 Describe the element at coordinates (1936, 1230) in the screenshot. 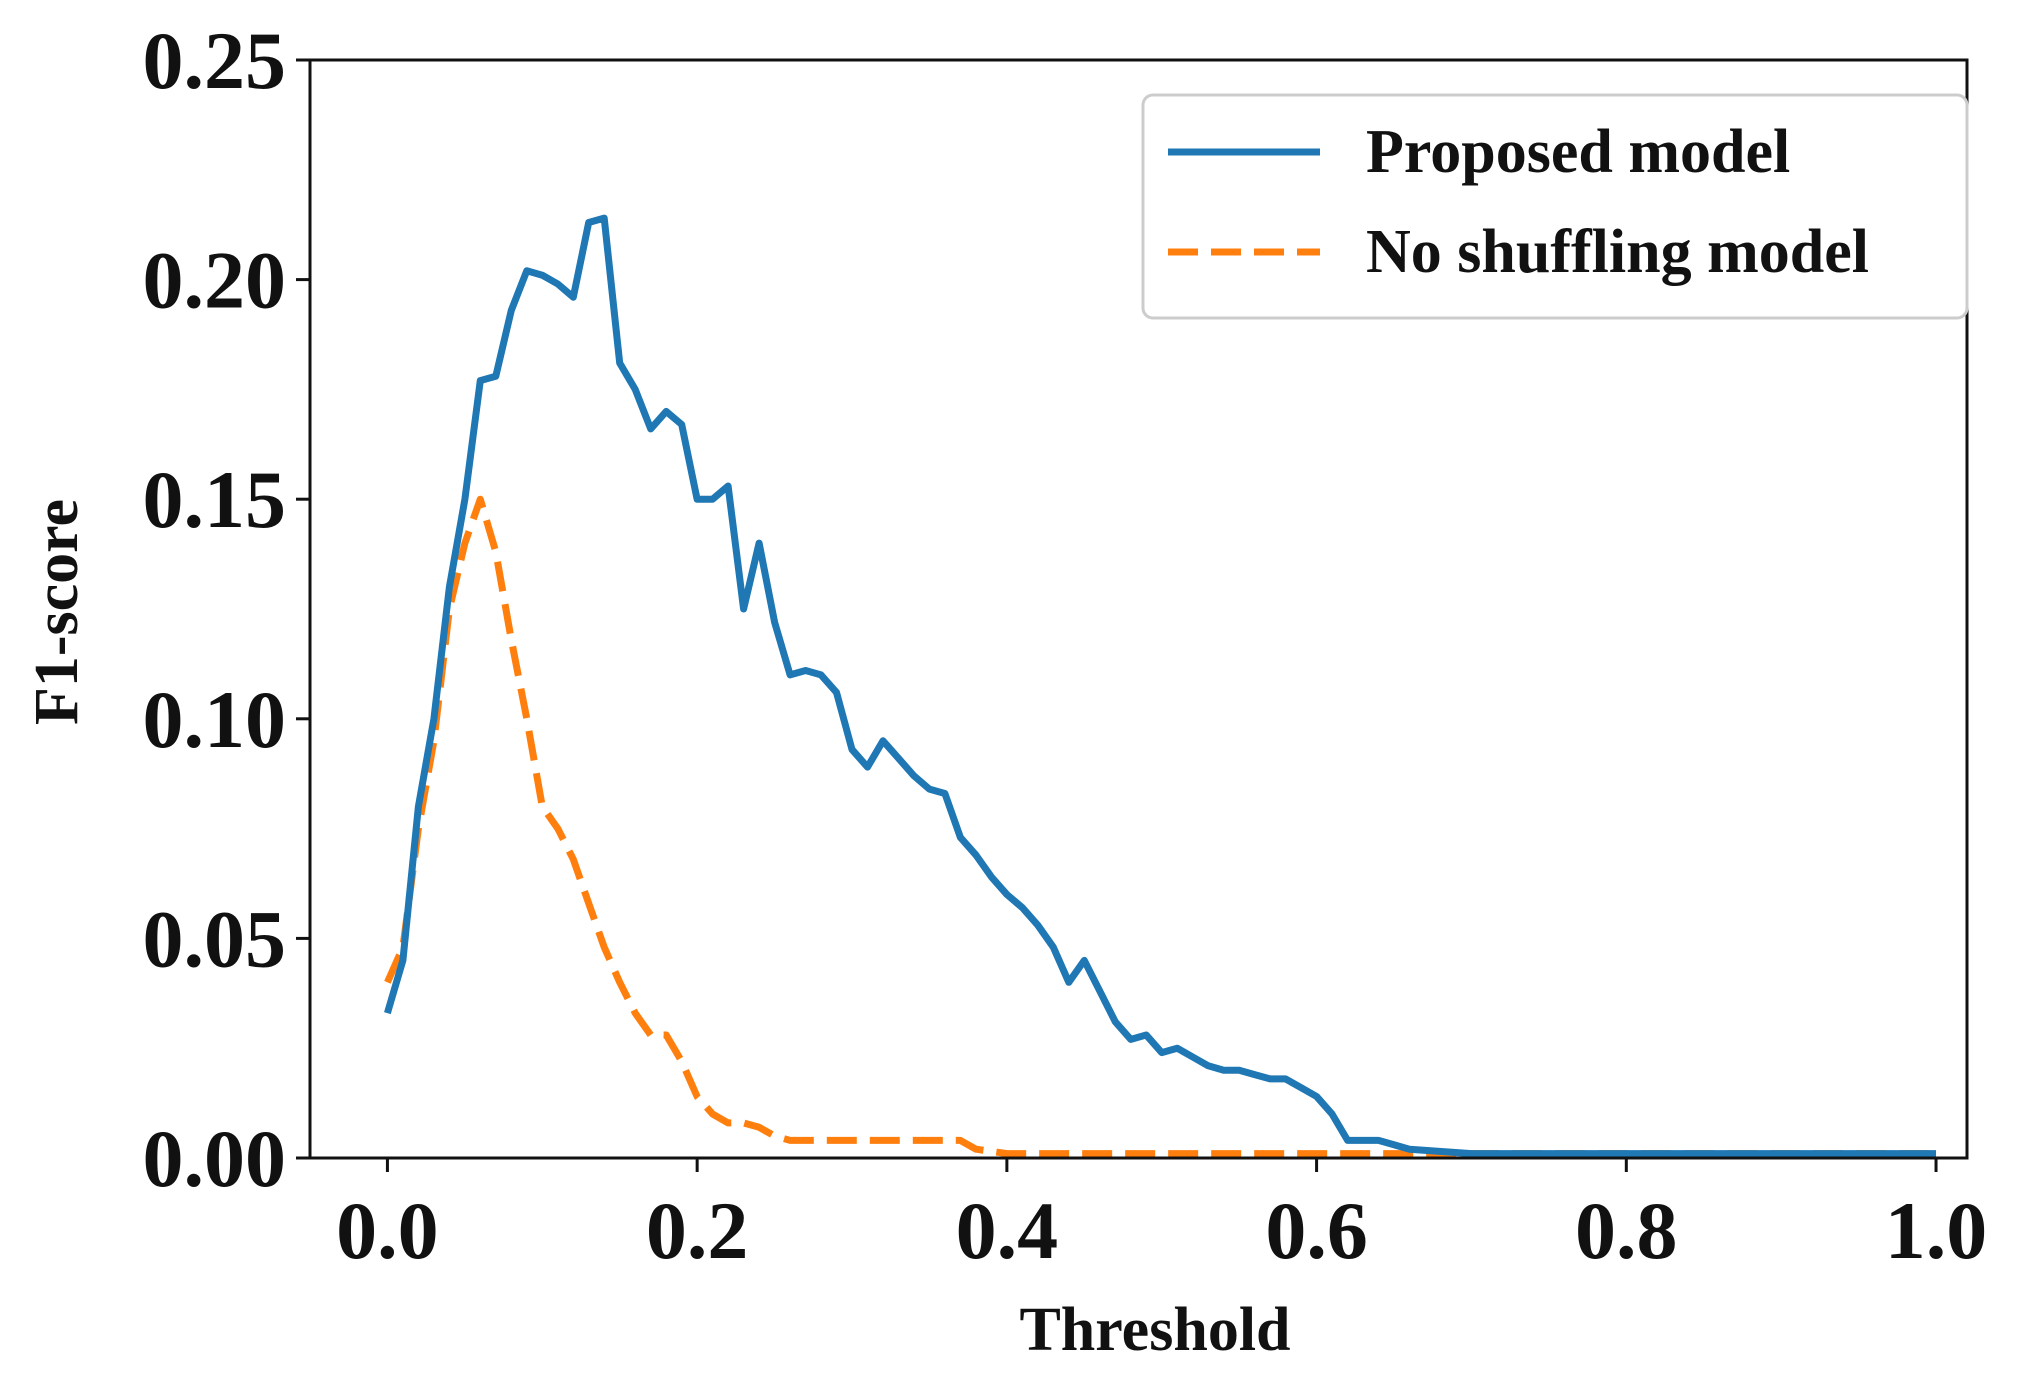

I see `x-tick-label: 1.0` at that location.